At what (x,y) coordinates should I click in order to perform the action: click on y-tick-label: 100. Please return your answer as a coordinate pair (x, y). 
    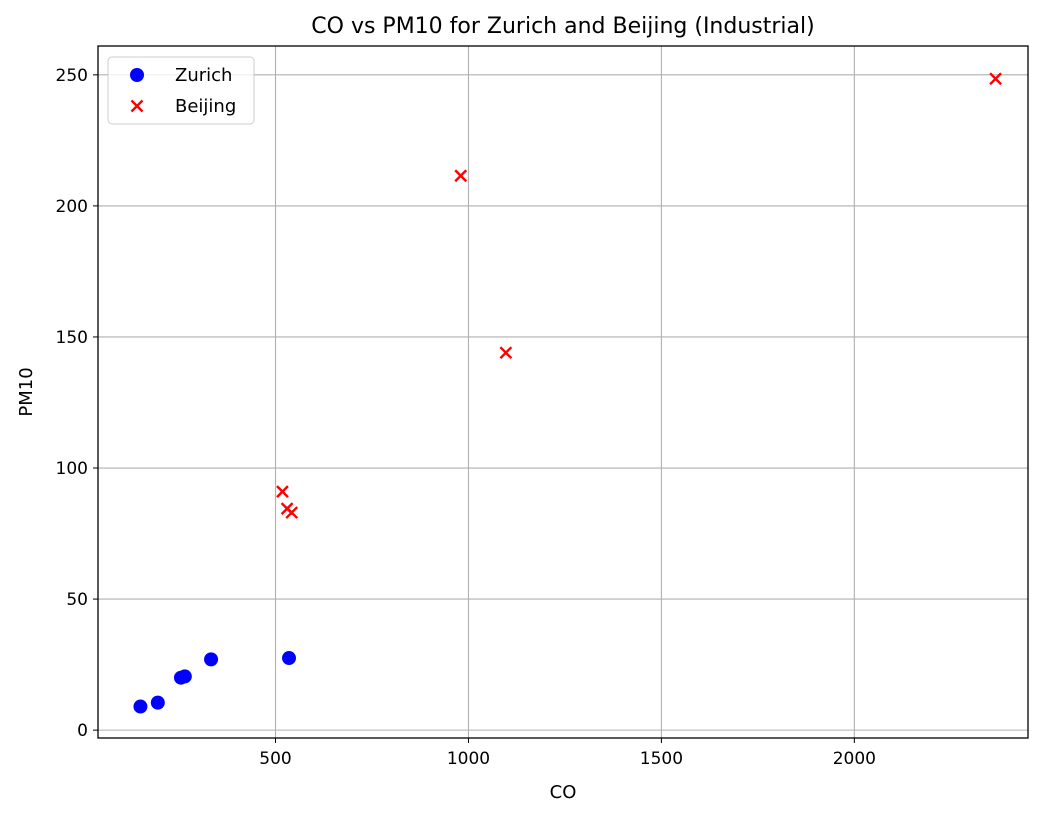
    Looking at the image, I should click on (72, 469).